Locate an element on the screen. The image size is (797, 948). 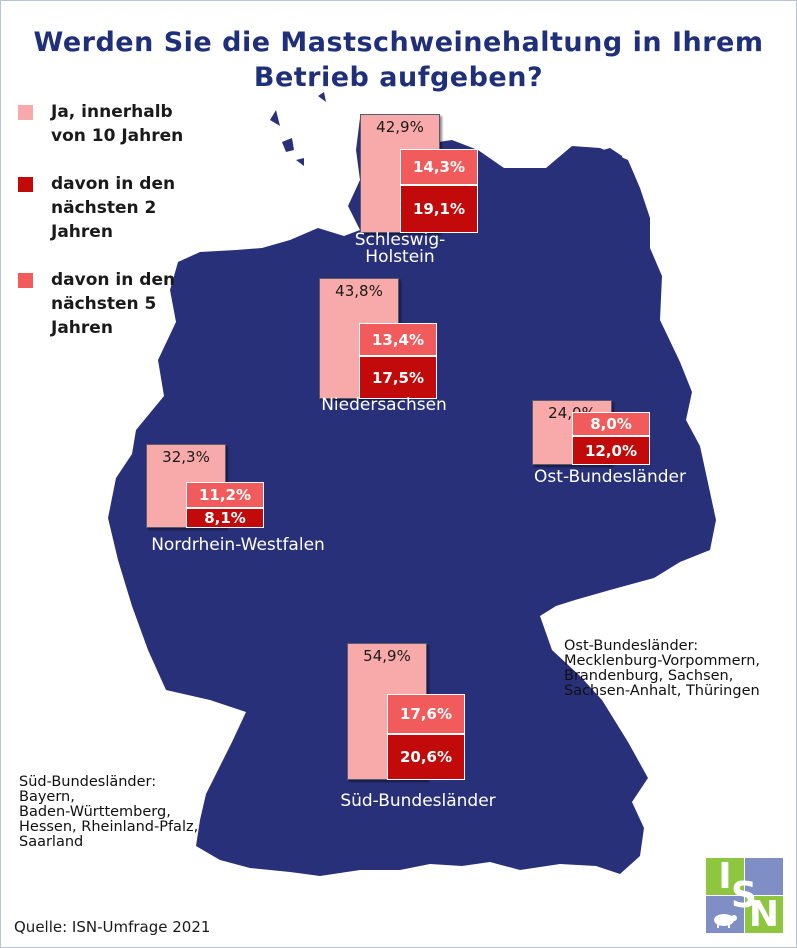
label-5-jahre-sued-bundeslaender: 17,6% is located at coordinates (426, 714).